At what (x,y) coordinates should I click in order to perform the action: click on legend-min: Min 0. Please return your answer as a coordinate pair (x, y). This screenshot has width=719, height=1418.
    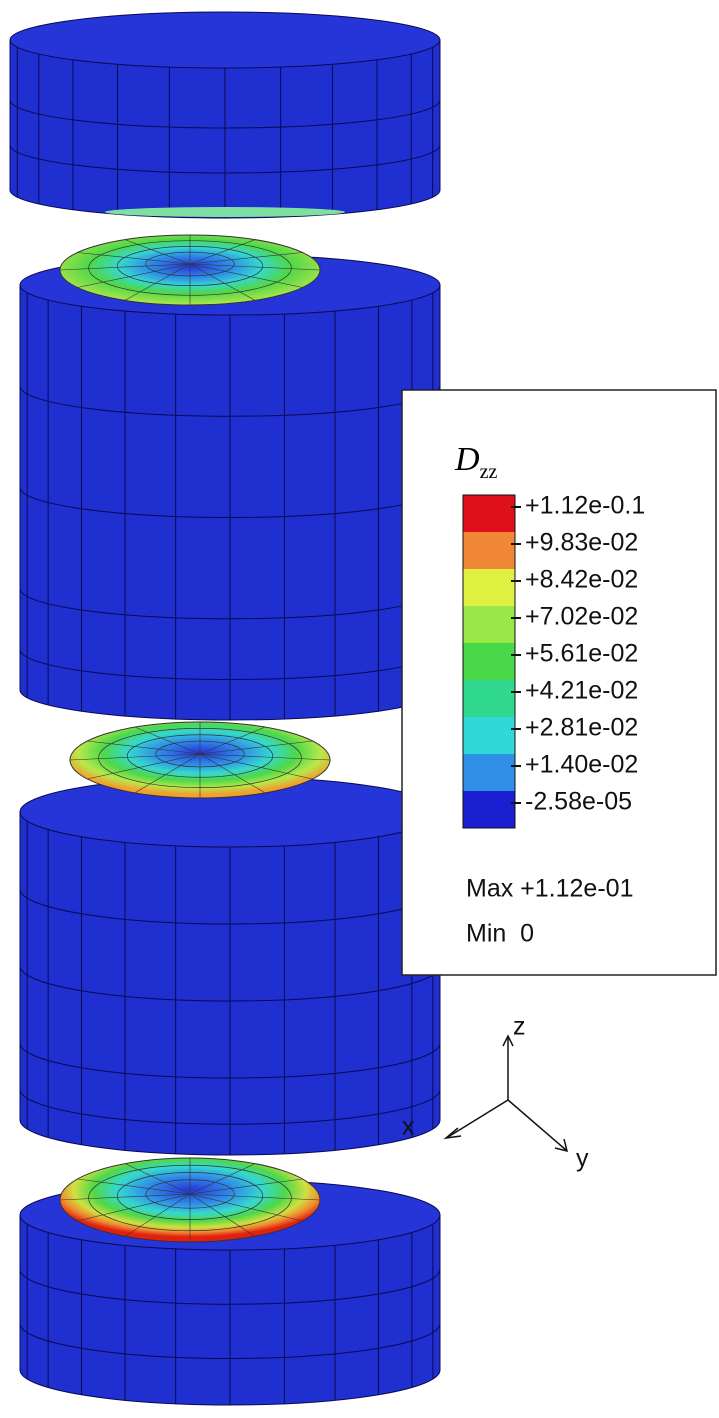
    Looking at the image, I should click on (500, 934).